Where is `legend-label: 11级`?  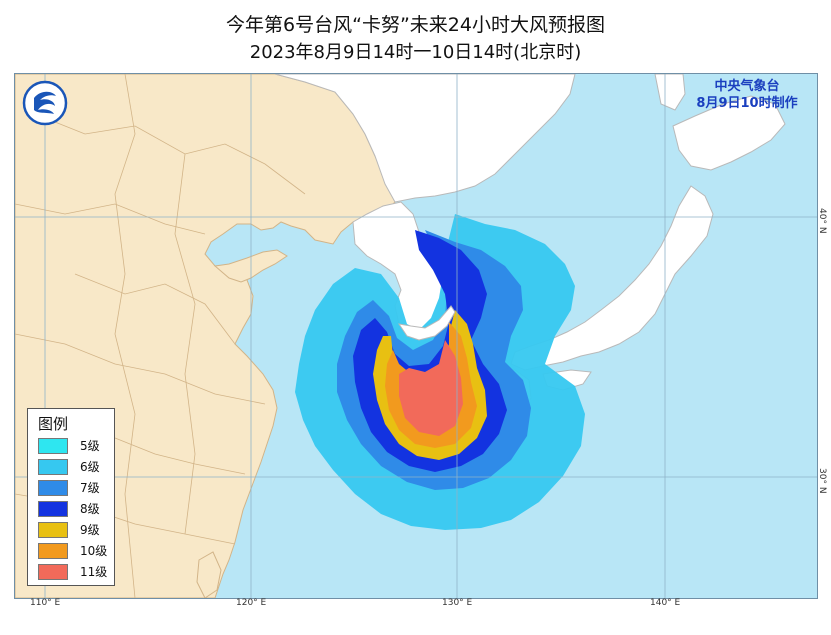 legend-label: 11级 is located at coordinates (94, 572).